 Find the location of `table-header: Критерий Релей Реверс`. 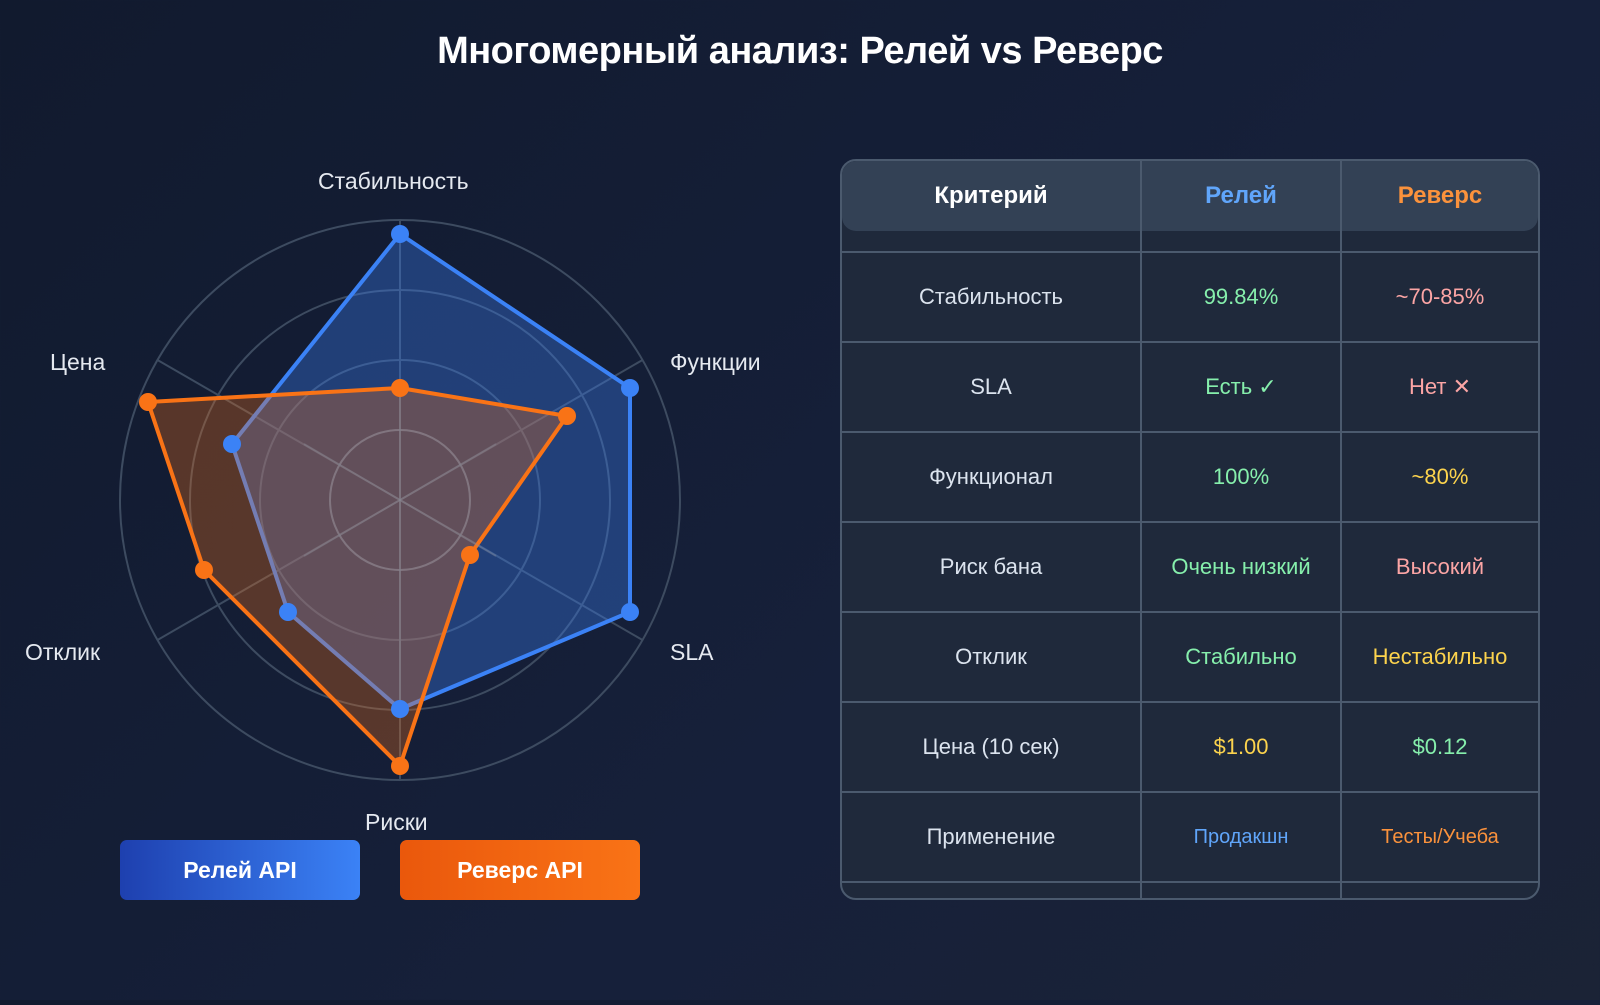

table-header: Критерий Релей Реверс is located at coordinates (1190, 196).